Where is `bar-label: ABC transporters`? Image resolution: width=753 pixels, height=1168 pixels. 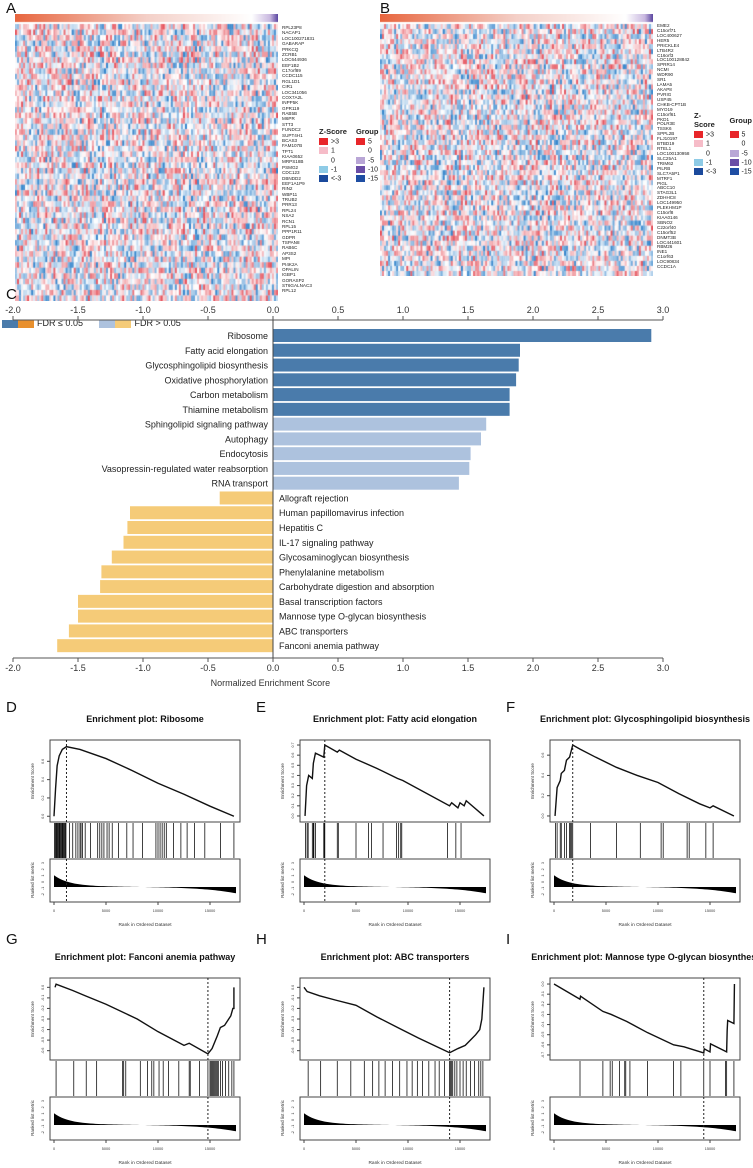 bar-label: ABC transporters is located at coordinates (314, 631).